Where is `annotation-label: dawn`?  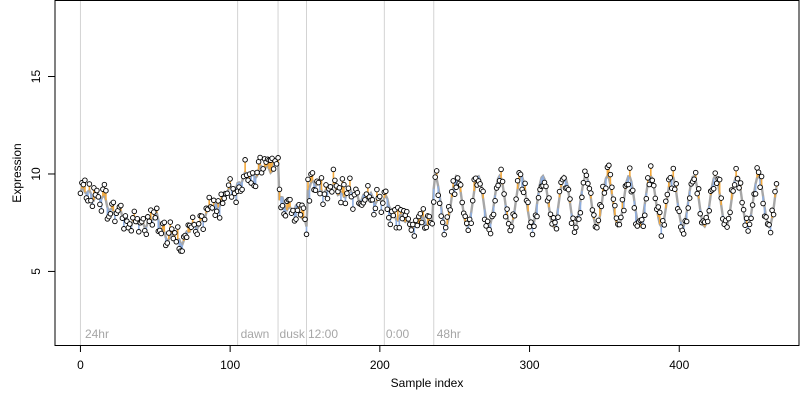 annotation-label: dawn is located at coordinates (255, 334).